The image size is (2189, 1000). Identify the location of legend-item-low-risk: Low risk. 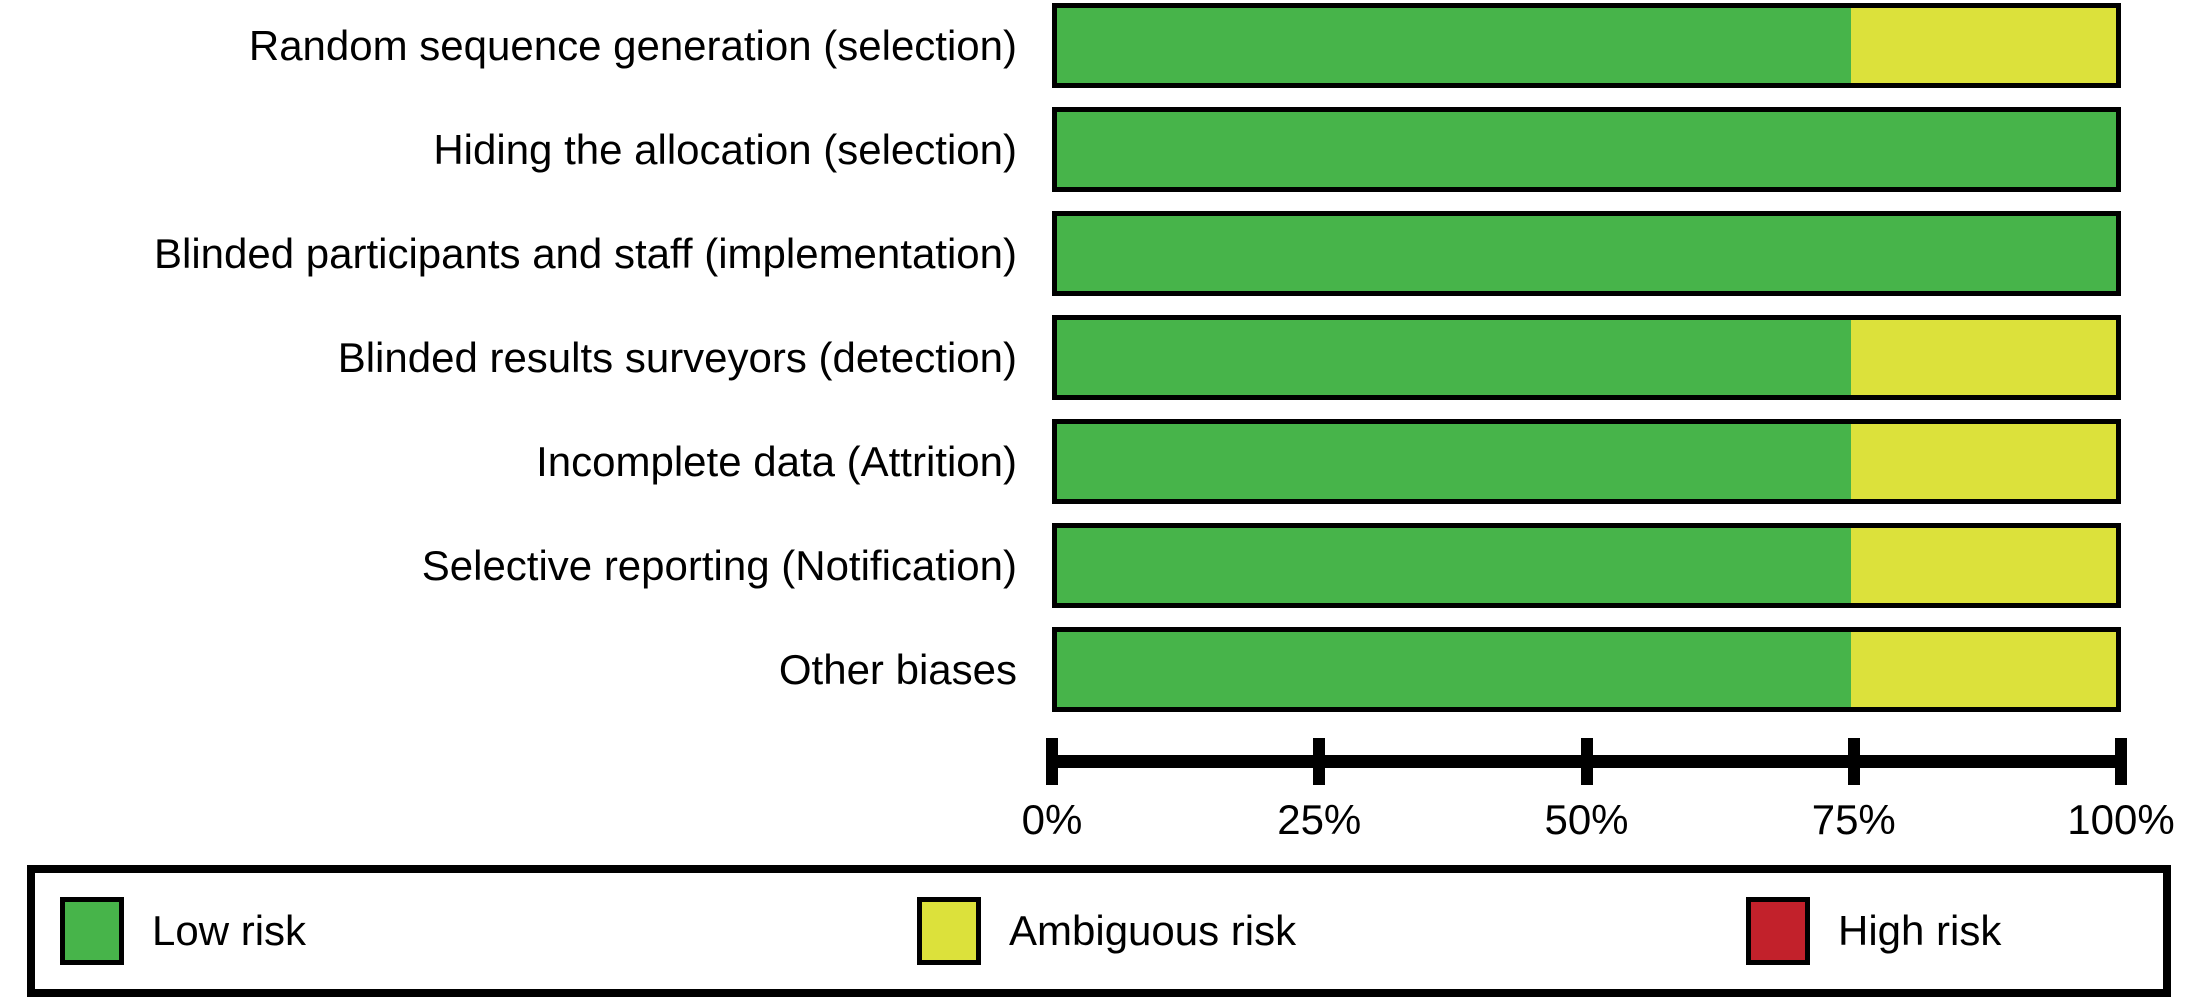
(183, 931).